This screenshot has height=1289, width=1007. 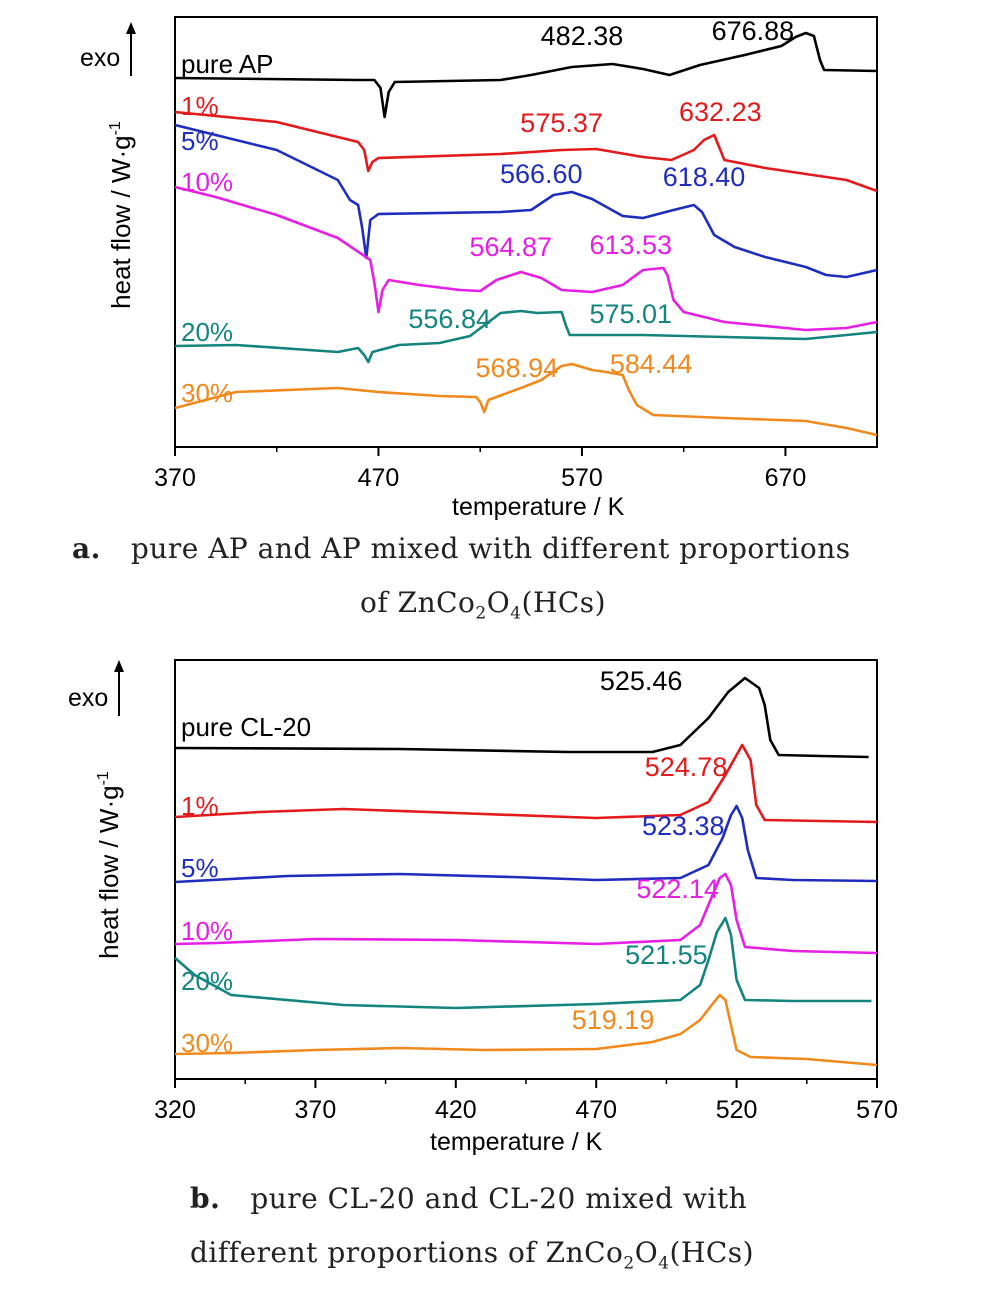 What do you see at coordinates (517, 368) in the screenshot?
I see `peak-annotation-a-5-0: 568.94` at bounding box center [517, 368].